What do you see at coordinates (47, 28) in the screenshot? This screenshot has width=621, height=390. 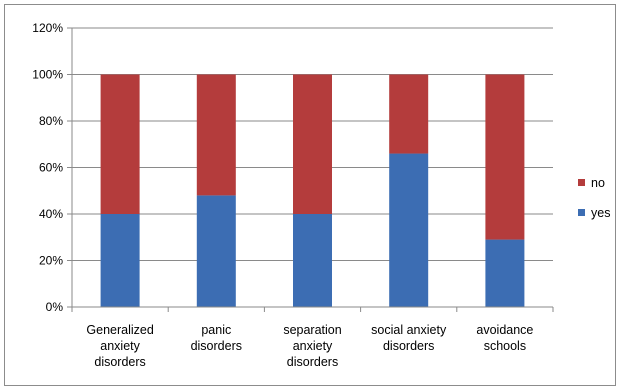 I see `y-tick-label: 120%` at bounding box center [47, 28].